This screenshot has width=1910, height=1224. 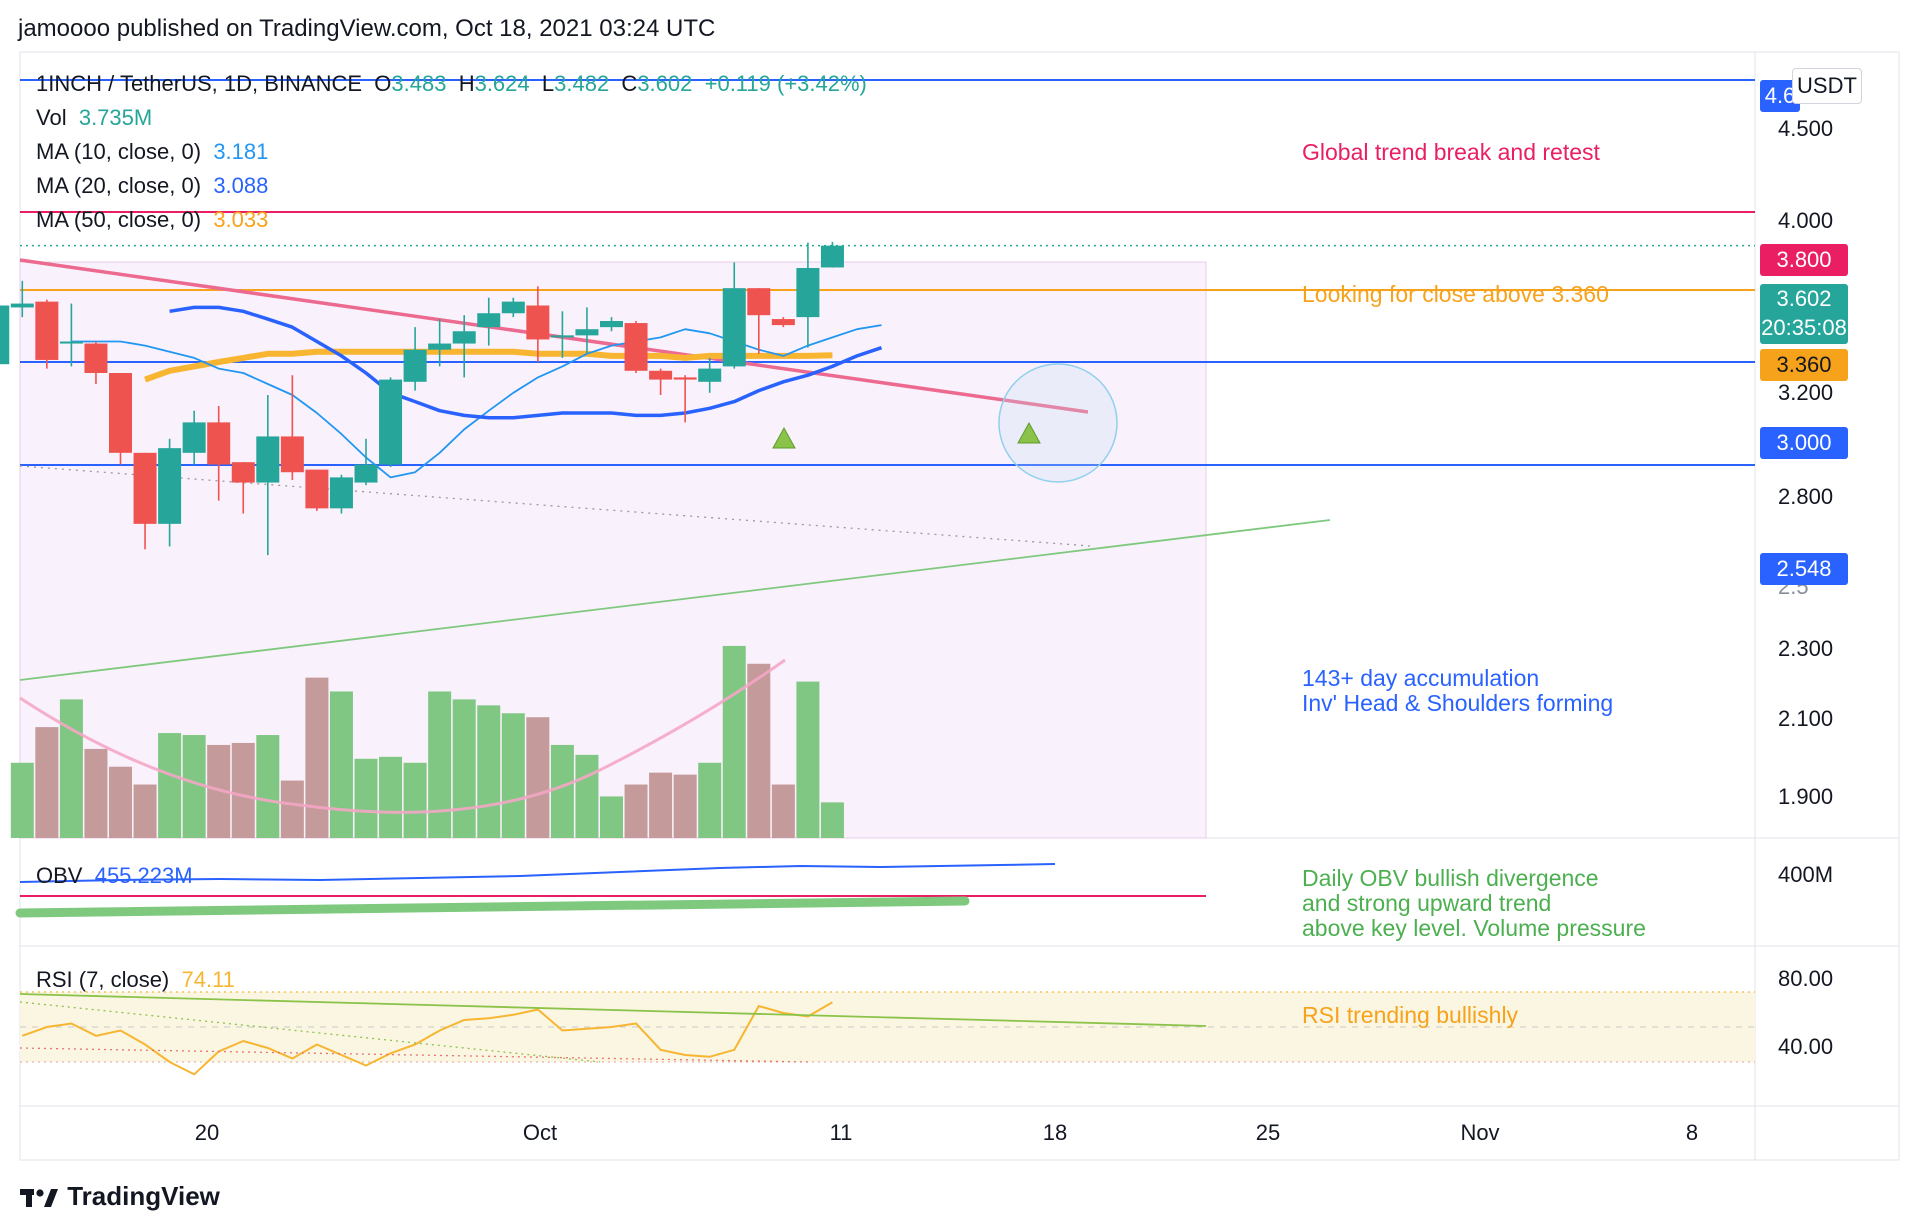 I want to click on change-value: +0.119 (+3.42%), so click(x=785, y=83).